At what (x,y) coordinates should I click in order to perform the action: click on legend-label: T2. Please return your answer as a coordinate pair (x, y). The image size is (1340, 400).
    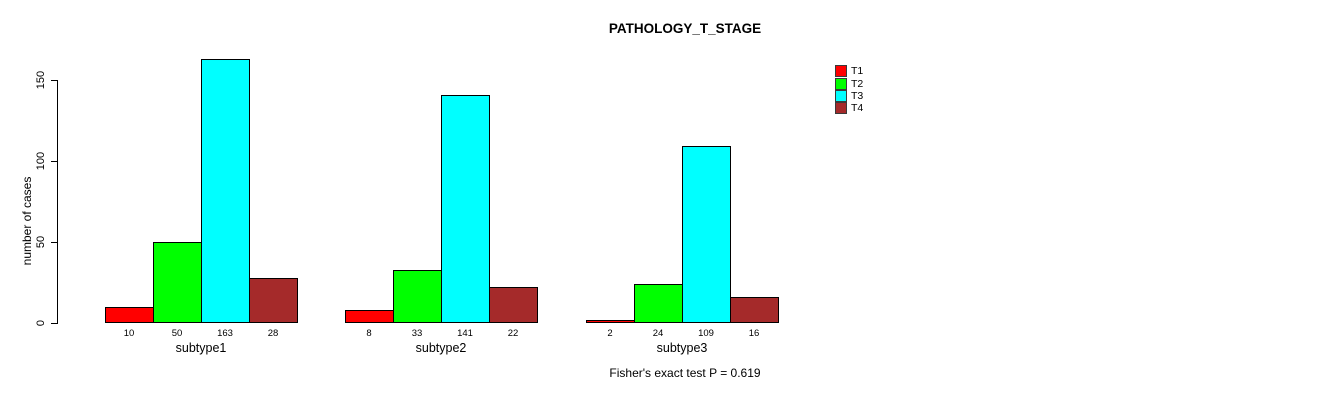
    Looking at the image, I should click on (857, 83).